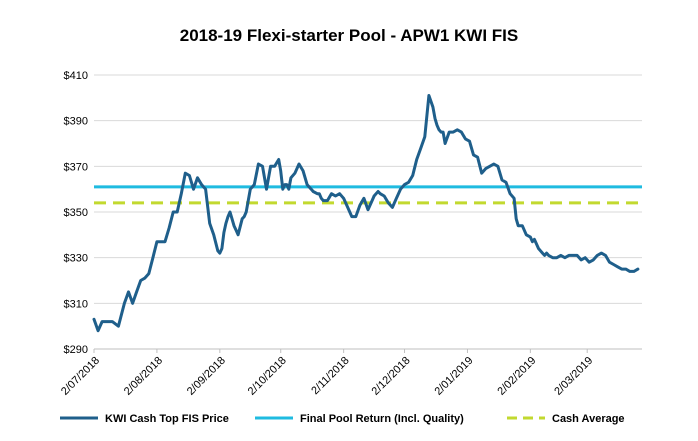  Describe the element at coordinates (267, 376) in the screenshot. I see `x-tick-label: 2/10/2018` at that location.